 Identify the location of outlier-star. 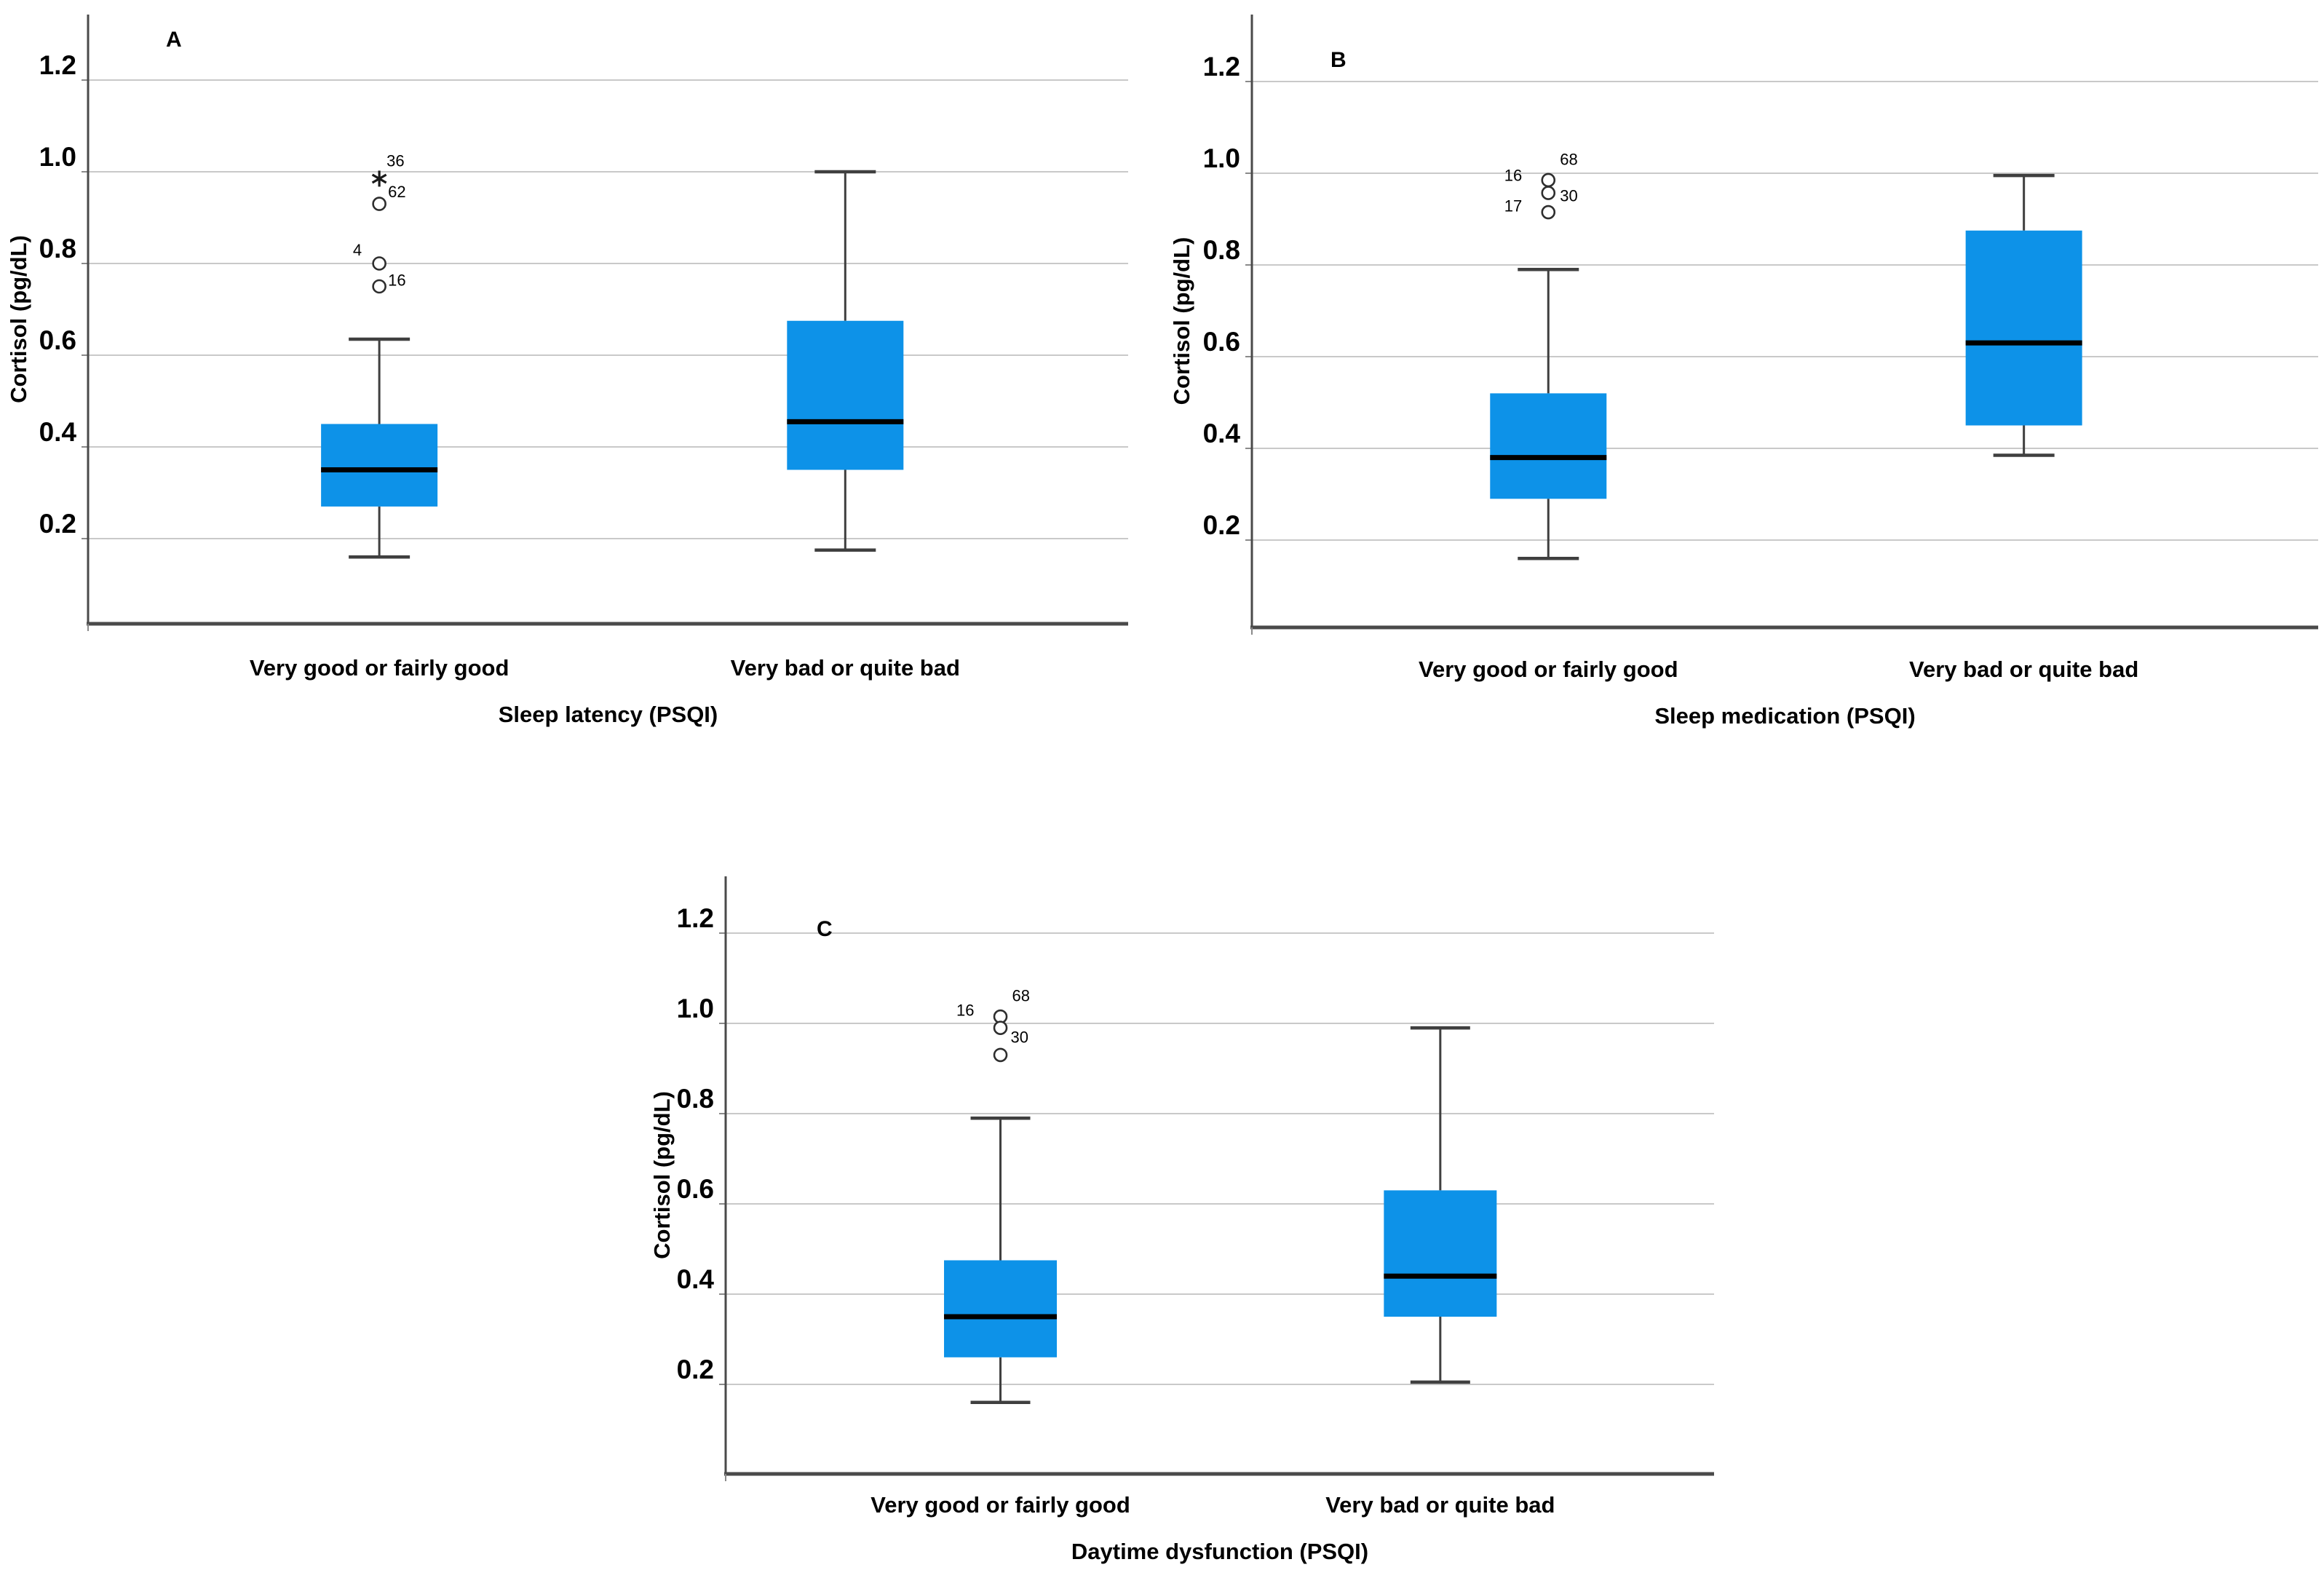
(379, 178).